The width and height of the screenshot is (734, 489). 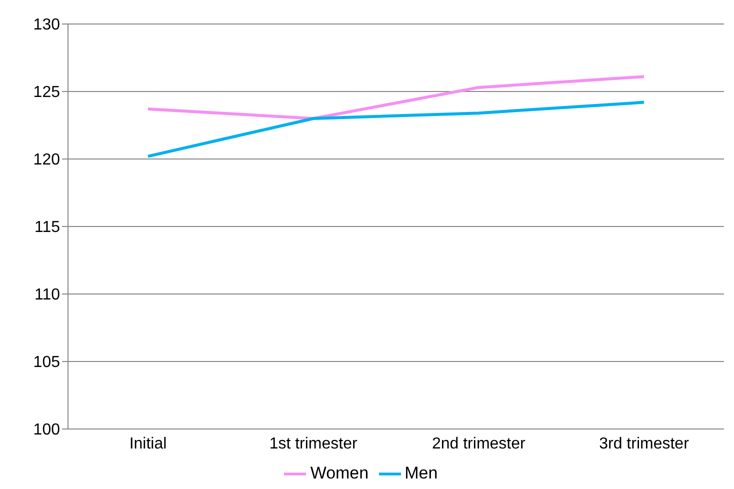 What do you see at coordinates (46, 430) in the screenshot?
I see `y-tick-label: 100` at bounding box center [46, 430].